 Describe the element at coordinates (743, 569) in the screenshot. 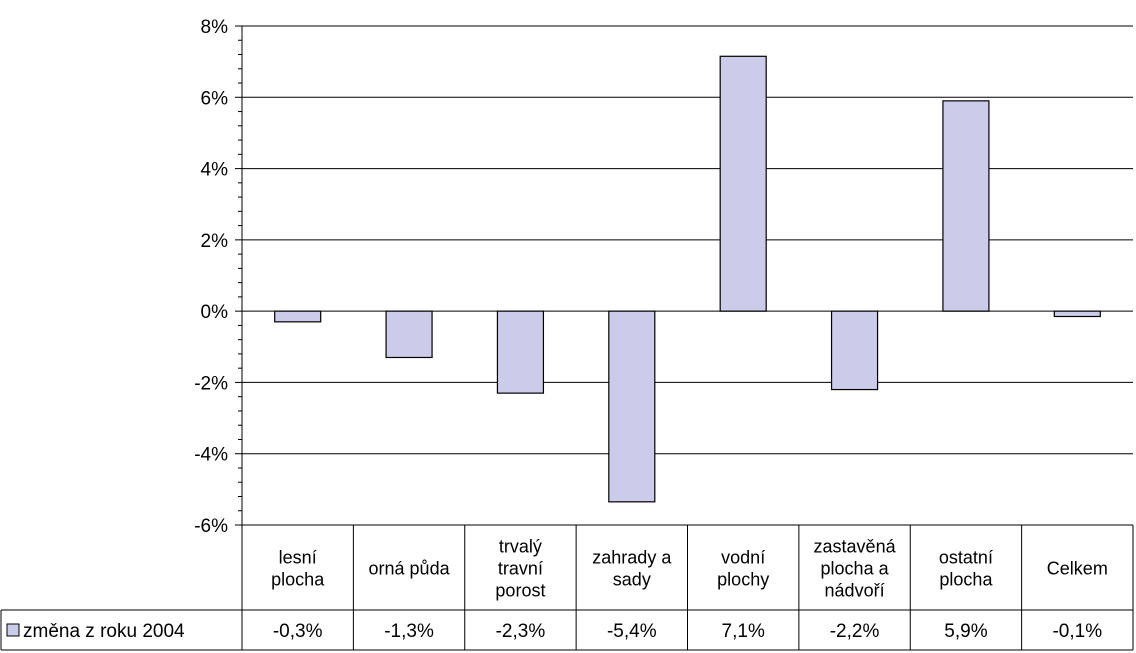

I see `category-label: vodní plochy` at that location.